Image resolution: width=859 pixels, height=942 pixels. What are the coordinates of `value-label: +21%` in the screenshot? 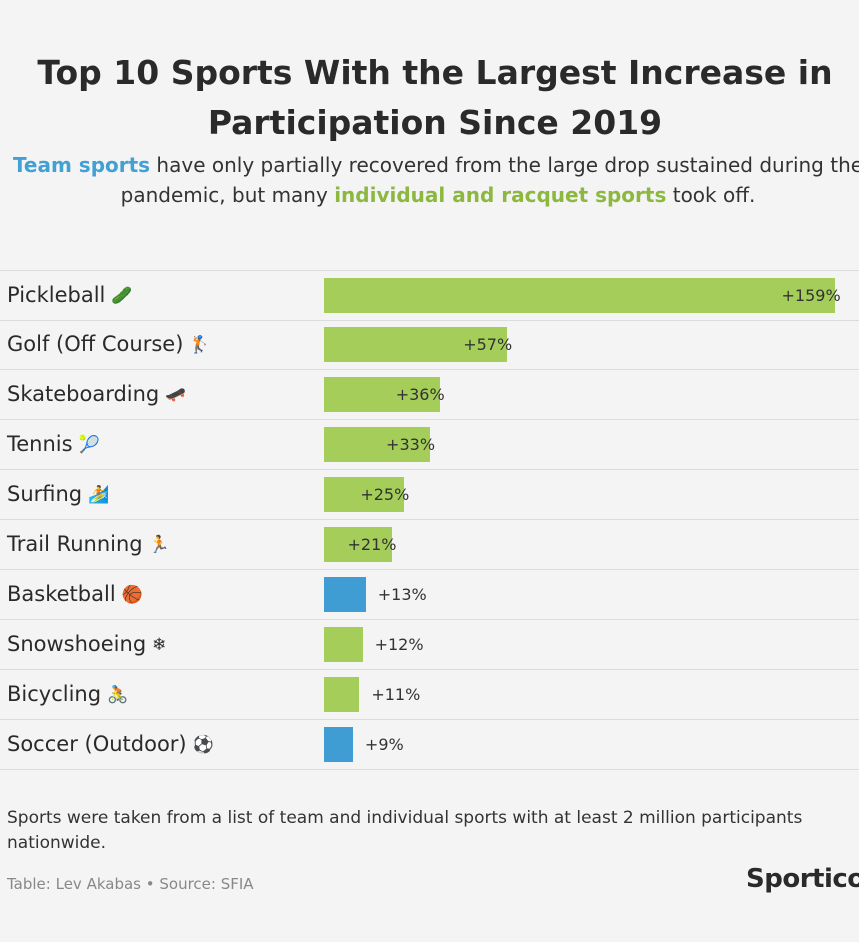 It's located at (372, 544).